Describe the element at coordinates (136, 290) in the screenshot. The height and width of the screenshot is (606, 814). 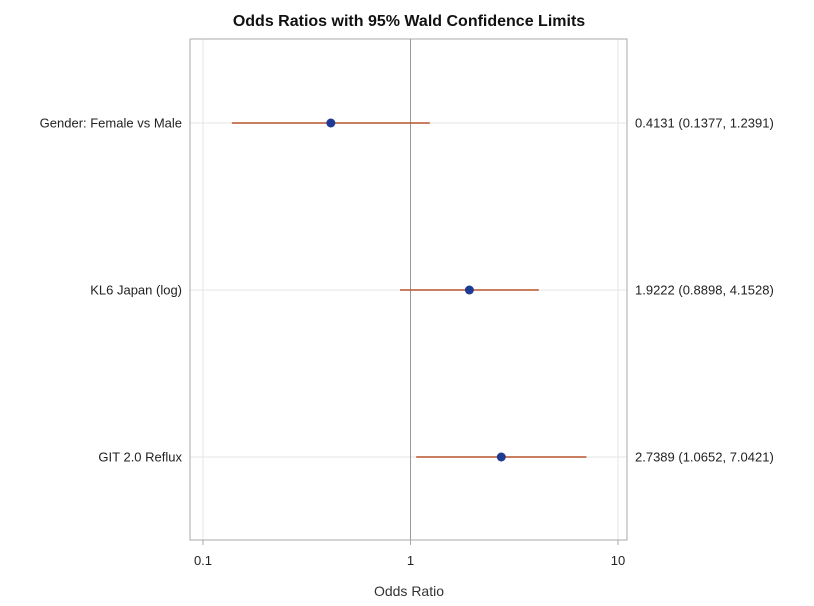
I see `row-label: KL6 Japan (log)` at that location.